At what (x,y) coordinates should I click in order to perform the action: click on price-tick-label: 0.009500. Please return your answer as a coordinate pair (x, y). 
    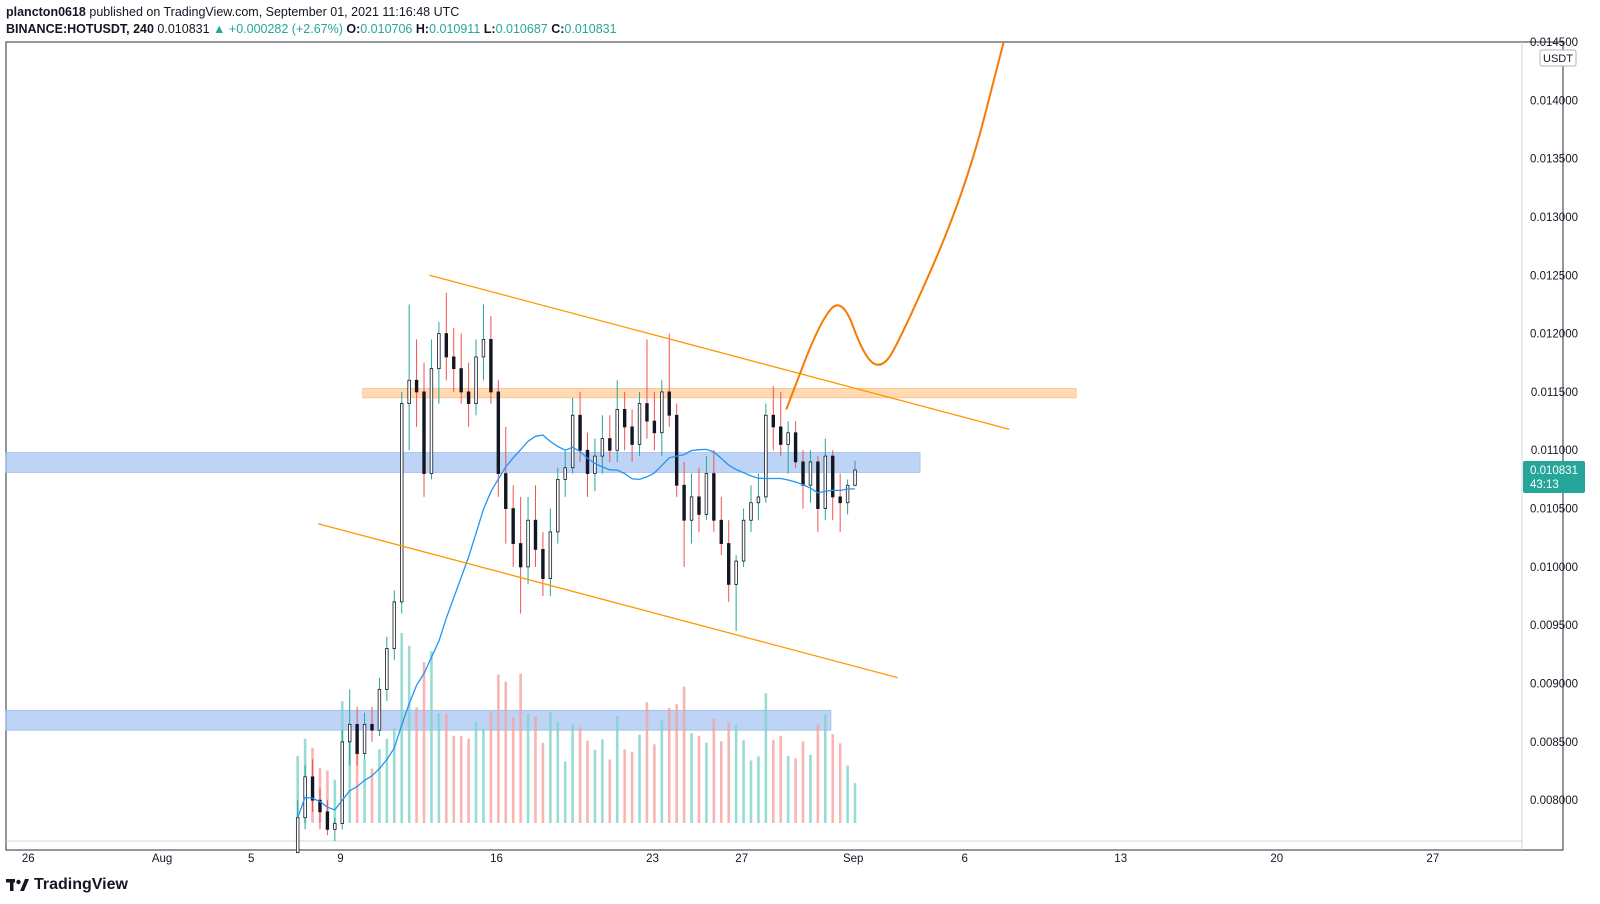
    Looking at the image, I should click on (1554, 626).